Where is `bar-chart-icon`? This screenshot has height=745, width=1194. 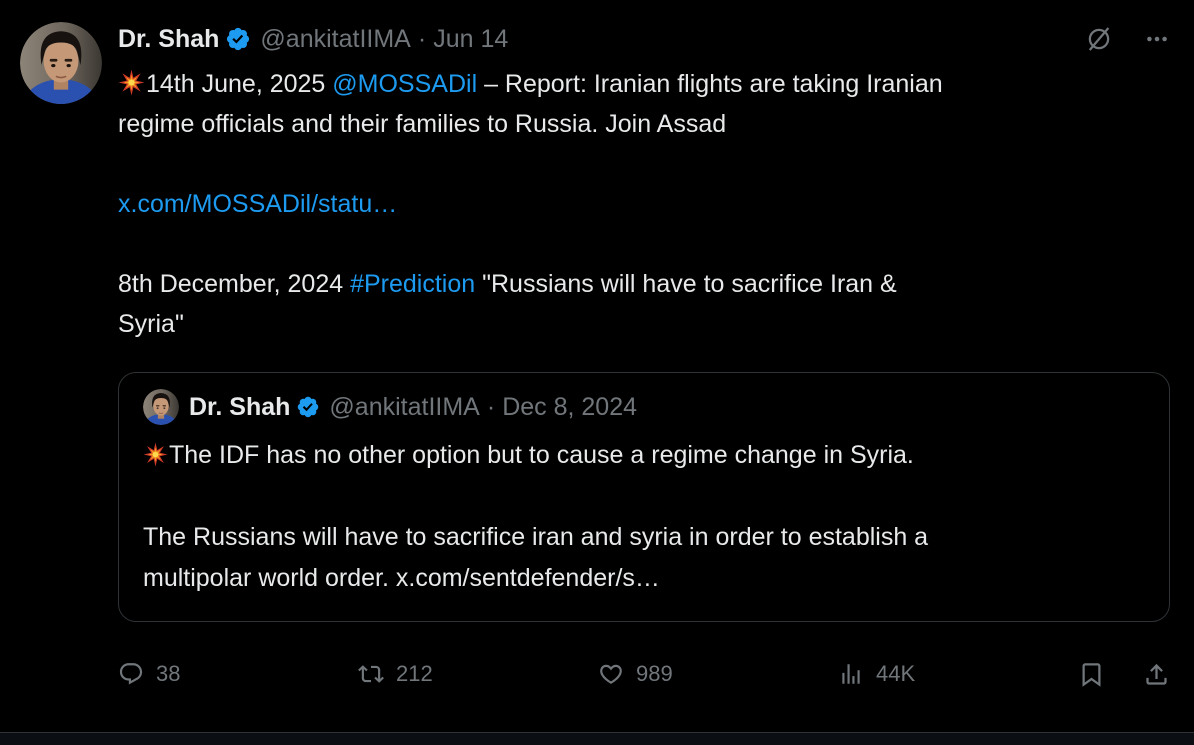 bar-chart-icon is located at coordinates (851, 674).